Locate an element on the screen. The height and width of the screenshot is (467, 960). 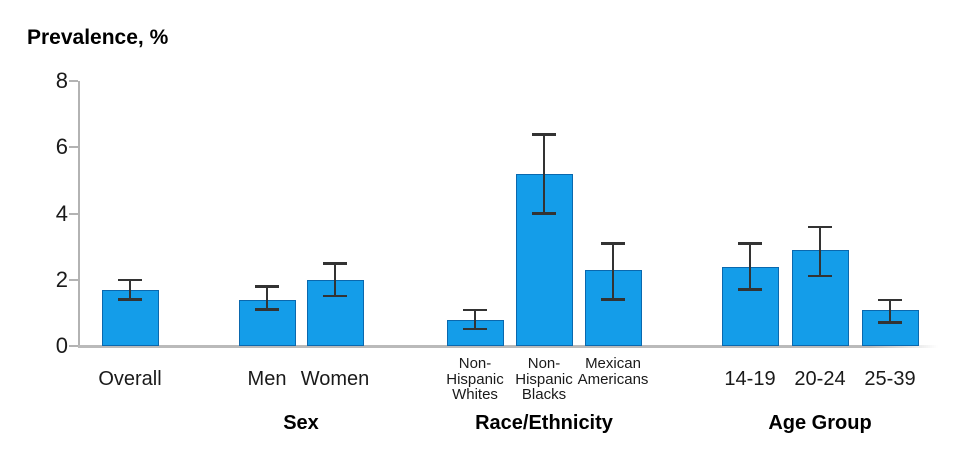
x-axis-line is located at coordinates (508, 346).